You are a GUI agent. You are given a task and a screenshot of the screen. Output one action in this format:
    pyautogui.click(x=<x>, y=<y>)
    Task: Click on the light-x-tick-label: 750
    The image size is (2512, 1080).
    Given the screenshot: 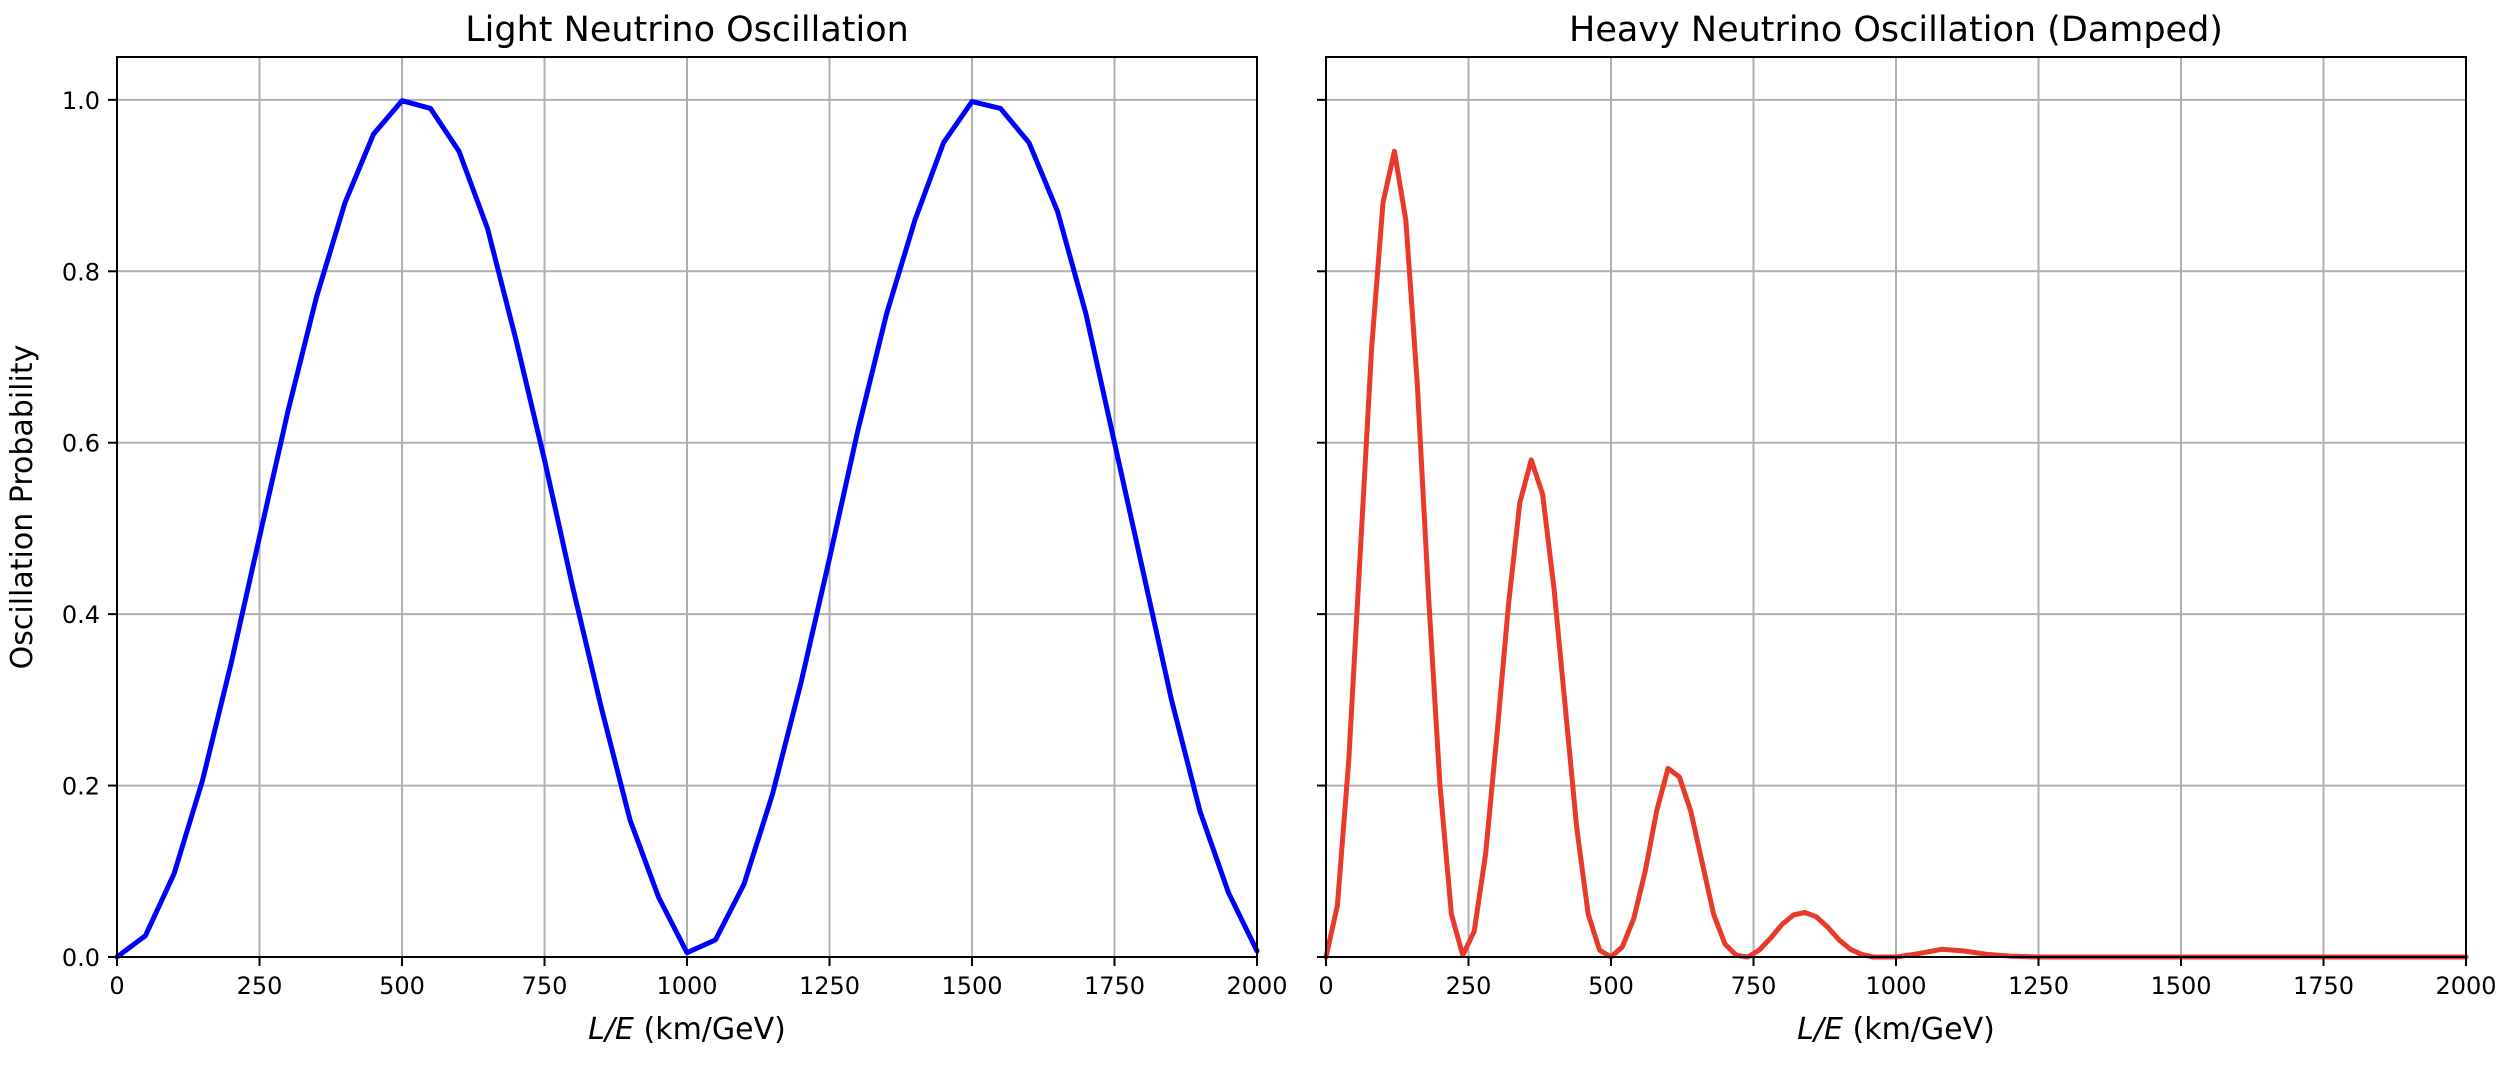 What is the action you would take?
    pyautogui.click(x=545, y=986)
    